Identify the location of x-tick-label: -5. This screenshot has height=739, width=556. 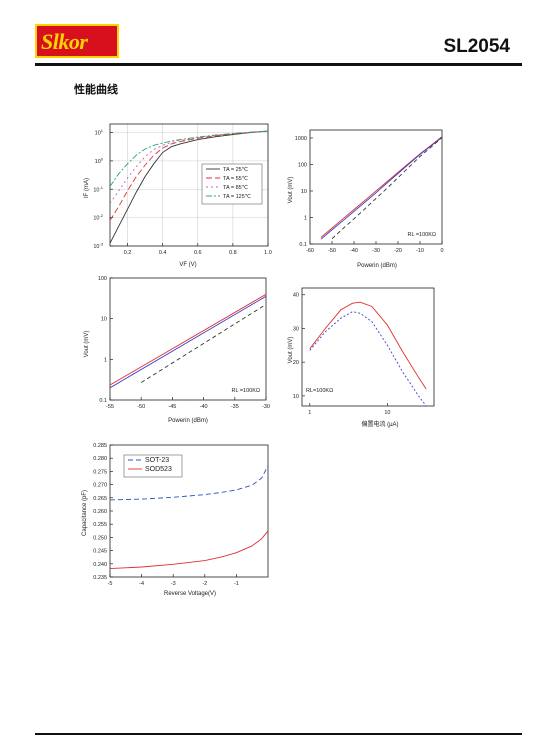
(110, 584).